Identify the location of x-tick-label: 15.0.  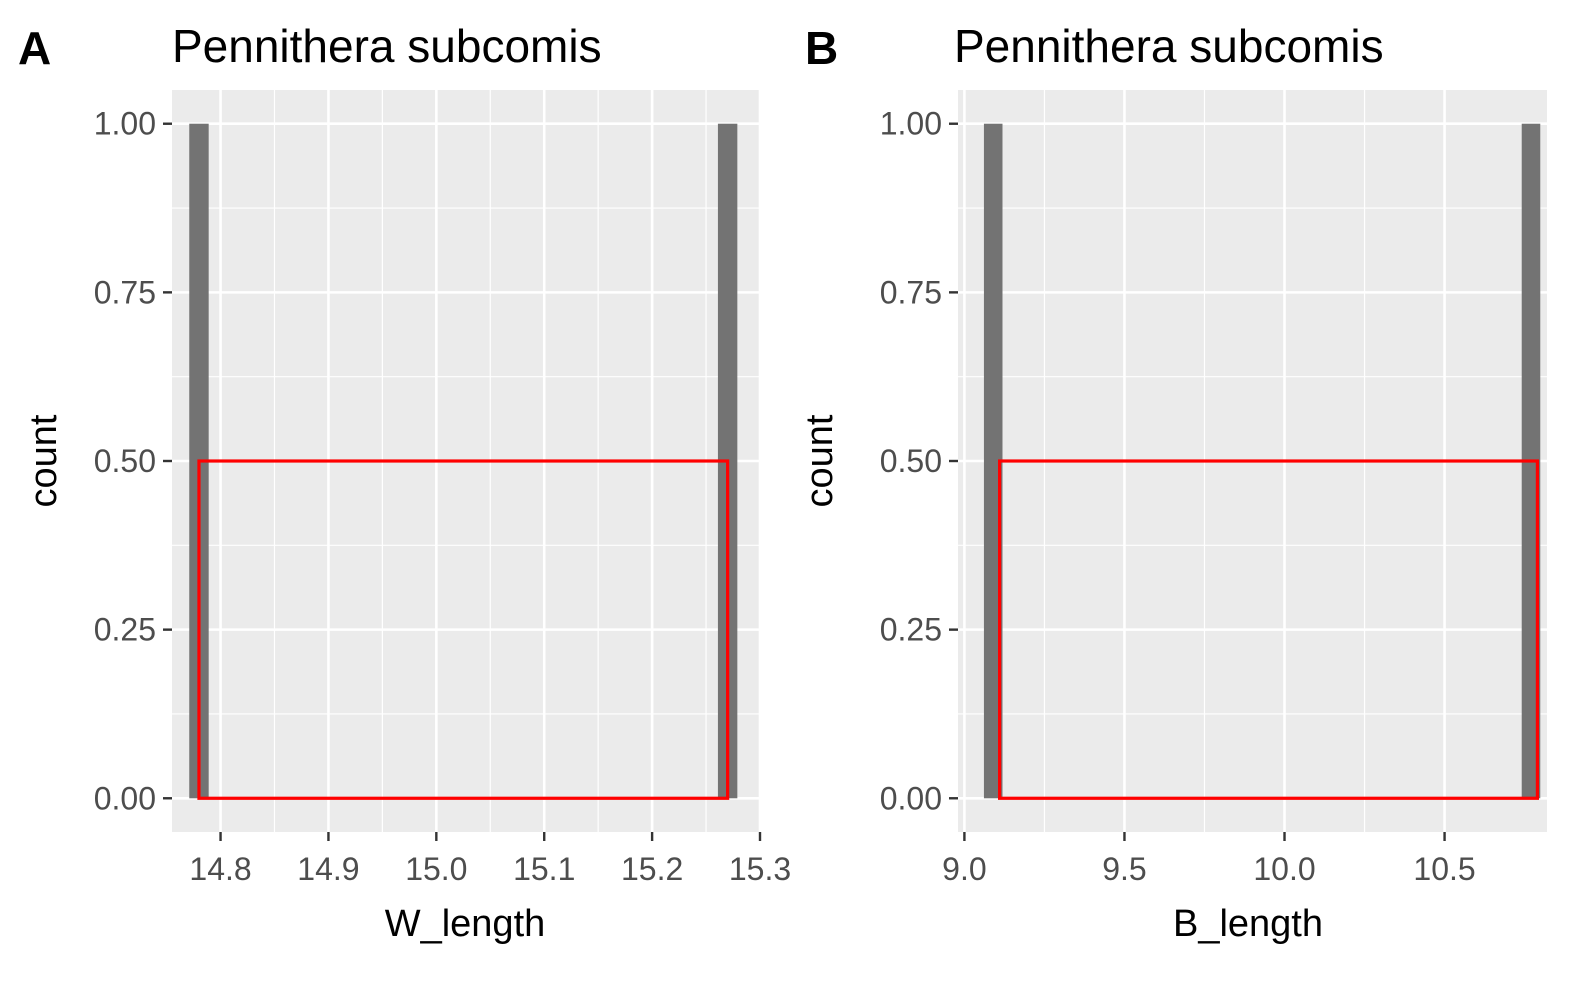
(436, 869).